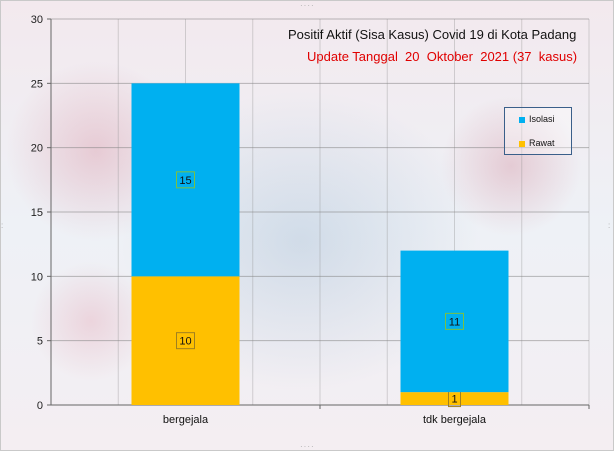  What do you see at coordinates (307, 5) in the screenshot?
I see `resize-handle-top: ····` at bounding box center [307, 5].